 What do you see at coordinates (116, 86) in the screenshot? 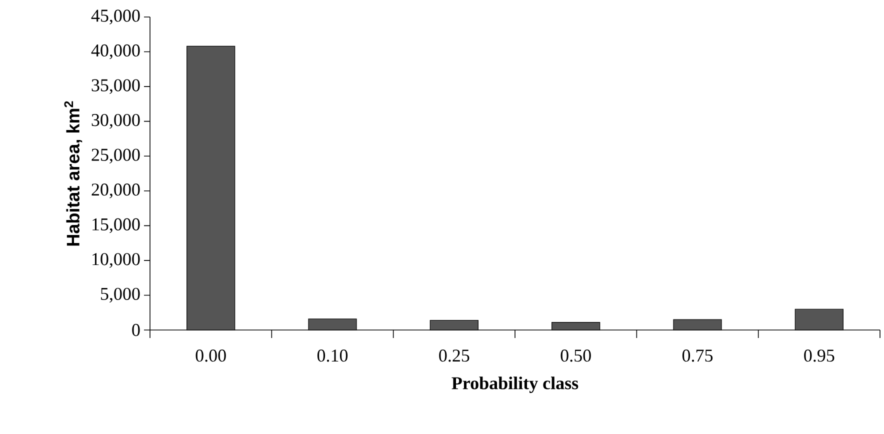
I see `y-tick-label: 35,000` at bounding box center [116, 86].